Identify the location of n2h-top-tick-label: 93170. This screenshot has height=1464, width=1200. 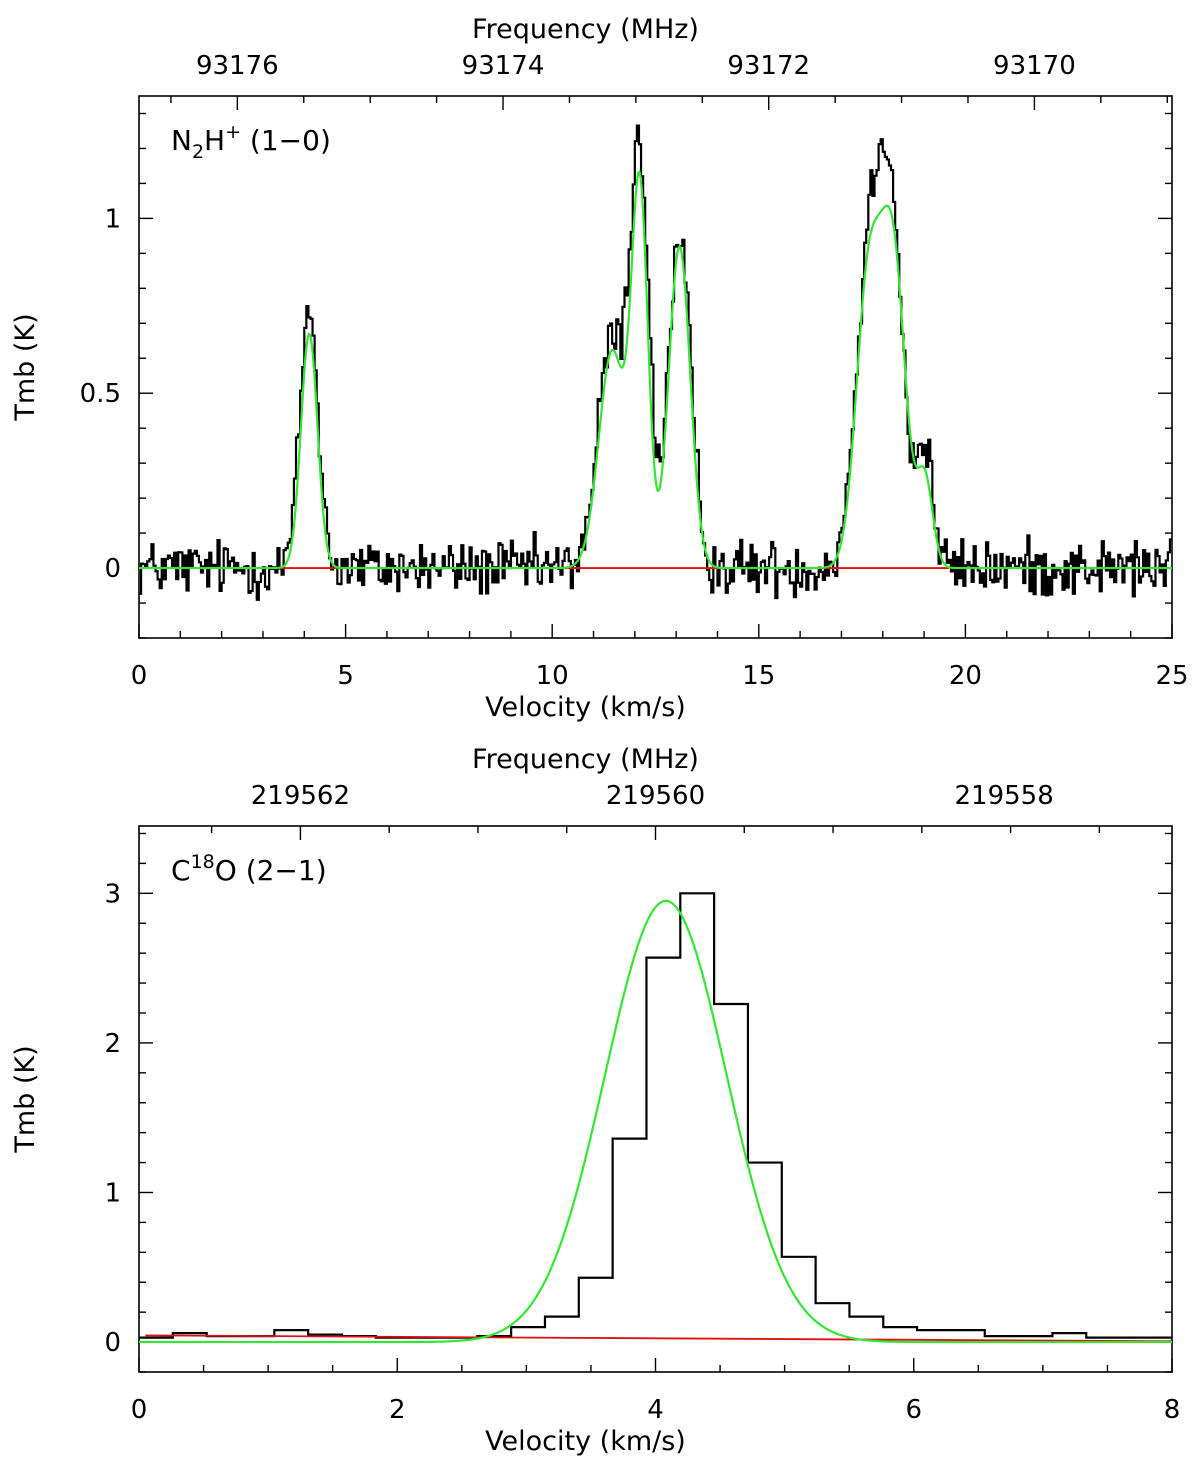
(1034, 66).